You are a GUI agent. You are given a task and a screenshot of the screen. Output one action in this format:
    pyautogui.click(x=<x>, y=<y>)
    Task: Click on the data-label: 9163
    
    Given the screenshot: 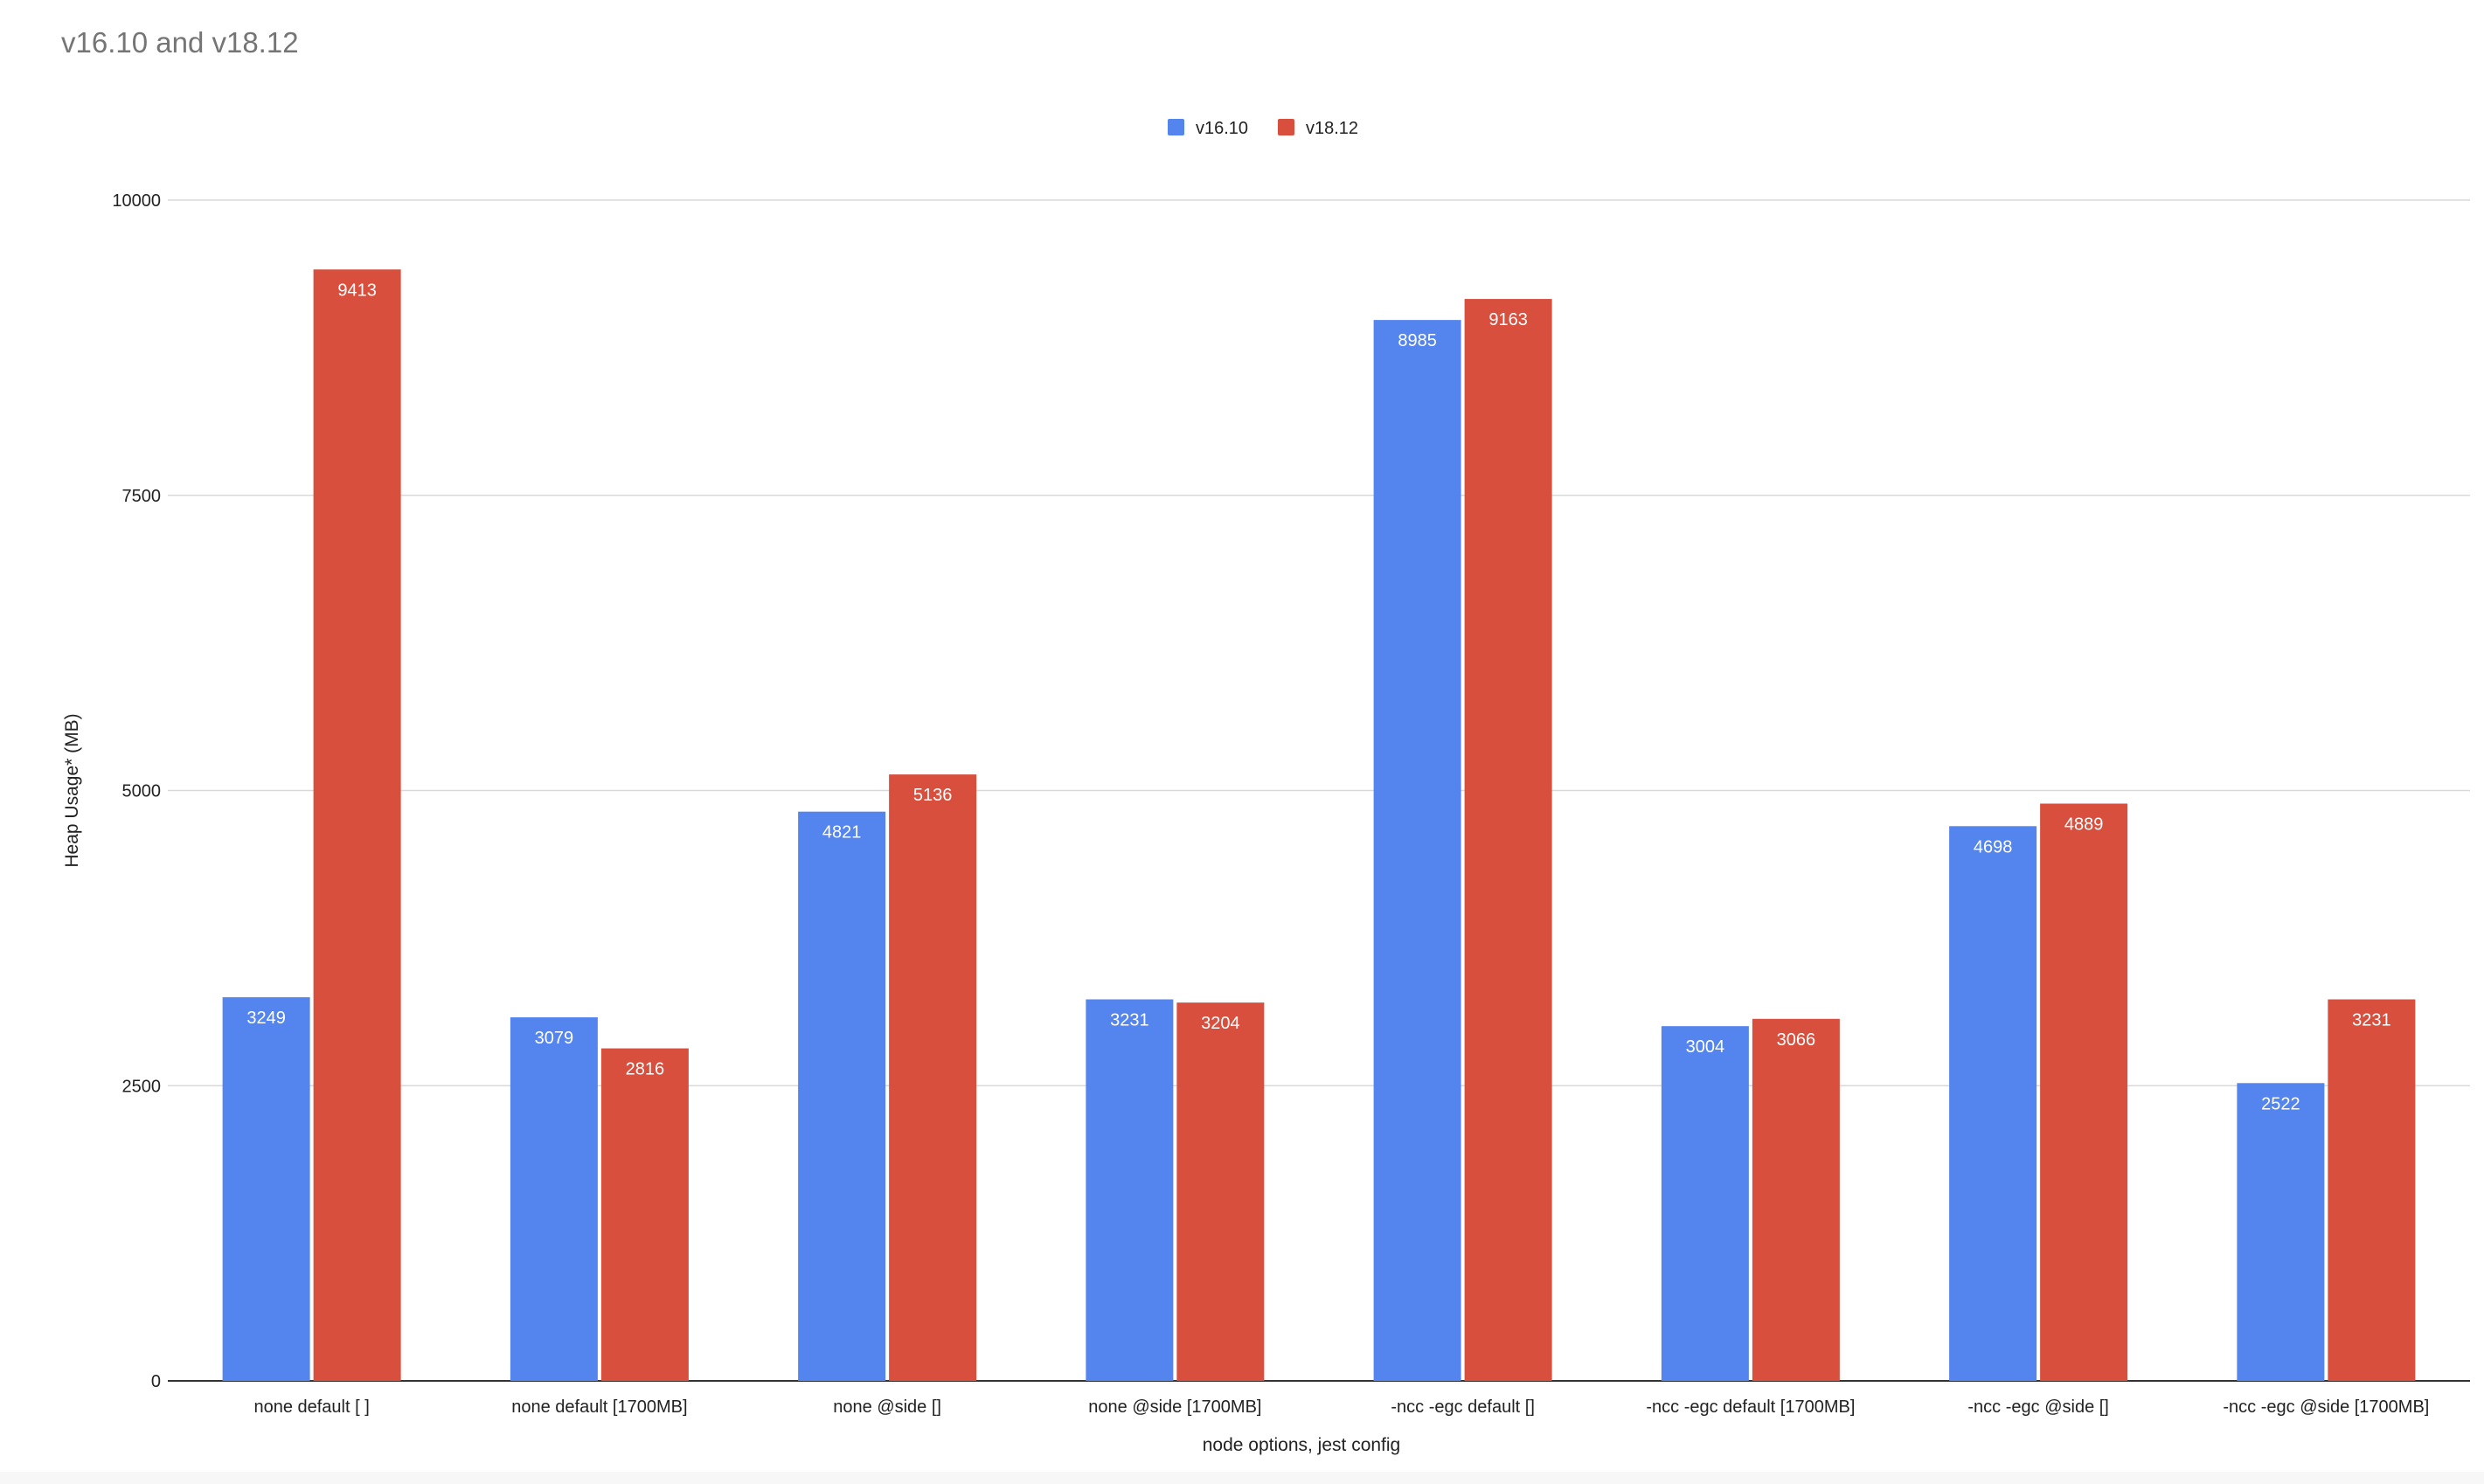 What is the action you would take?
    pyautogui.click(x=1508, y=319)
    